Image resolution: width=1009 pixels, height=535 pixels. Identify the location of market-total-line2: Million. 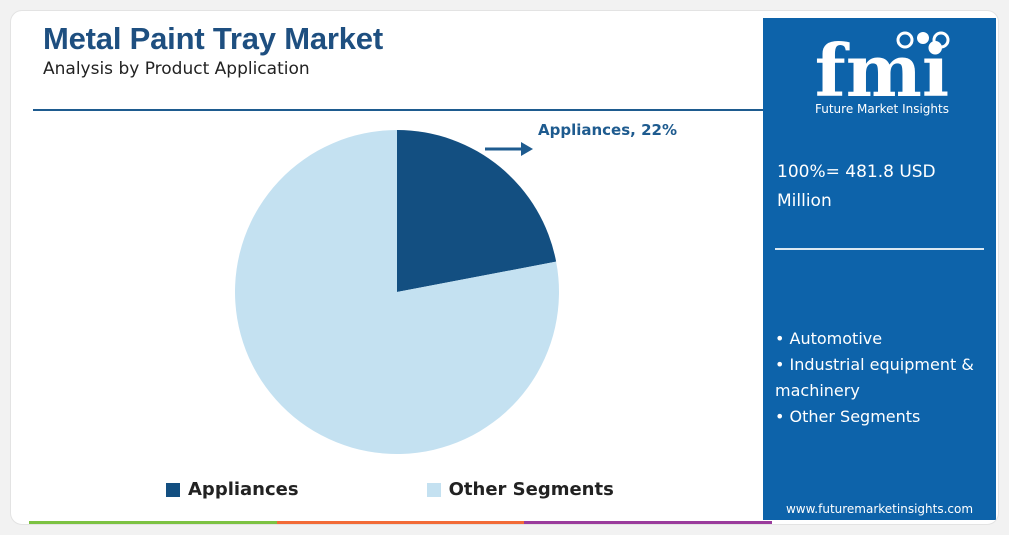
(804, 201).